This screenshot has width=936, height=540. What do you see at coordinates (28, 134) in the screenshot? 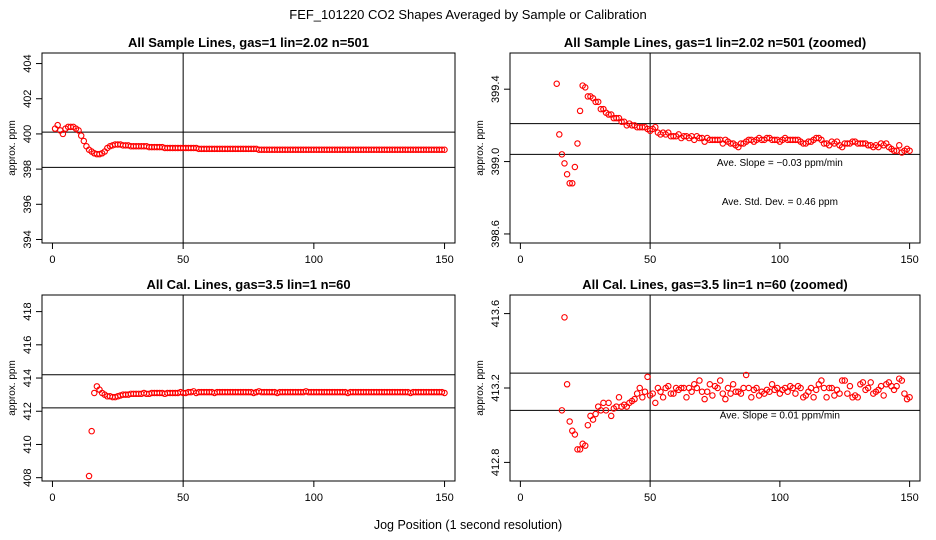
I see `y-tick-label: 400` at bounding box center [28, 134].